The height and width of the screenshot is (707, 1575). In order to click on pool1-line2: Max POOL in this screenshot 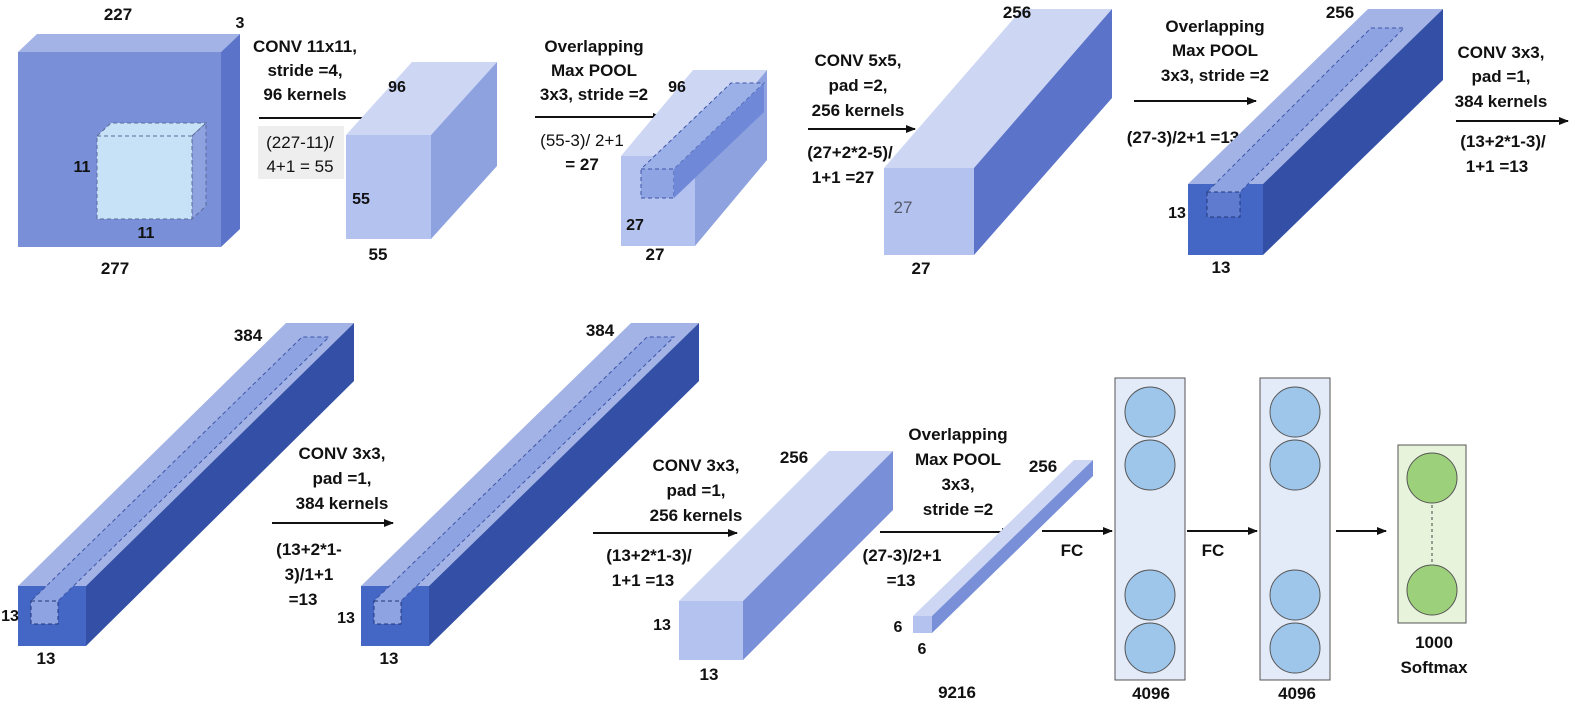, I will do `click(594, 70)`.